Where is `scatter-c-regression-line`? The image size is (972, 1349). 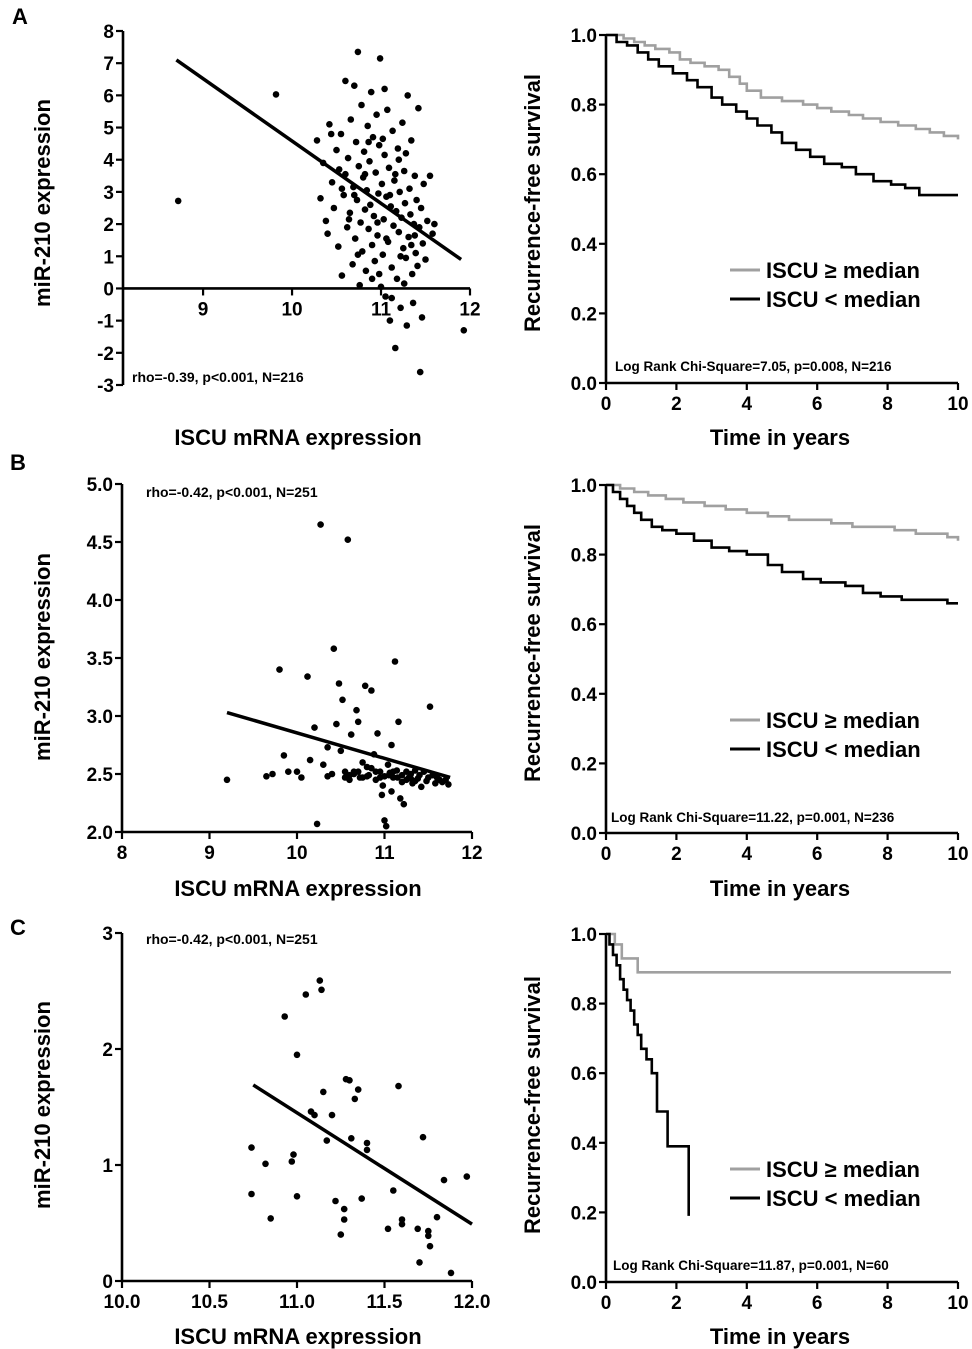
scatter-c-regression-line is located at coordinates (362, 1154).